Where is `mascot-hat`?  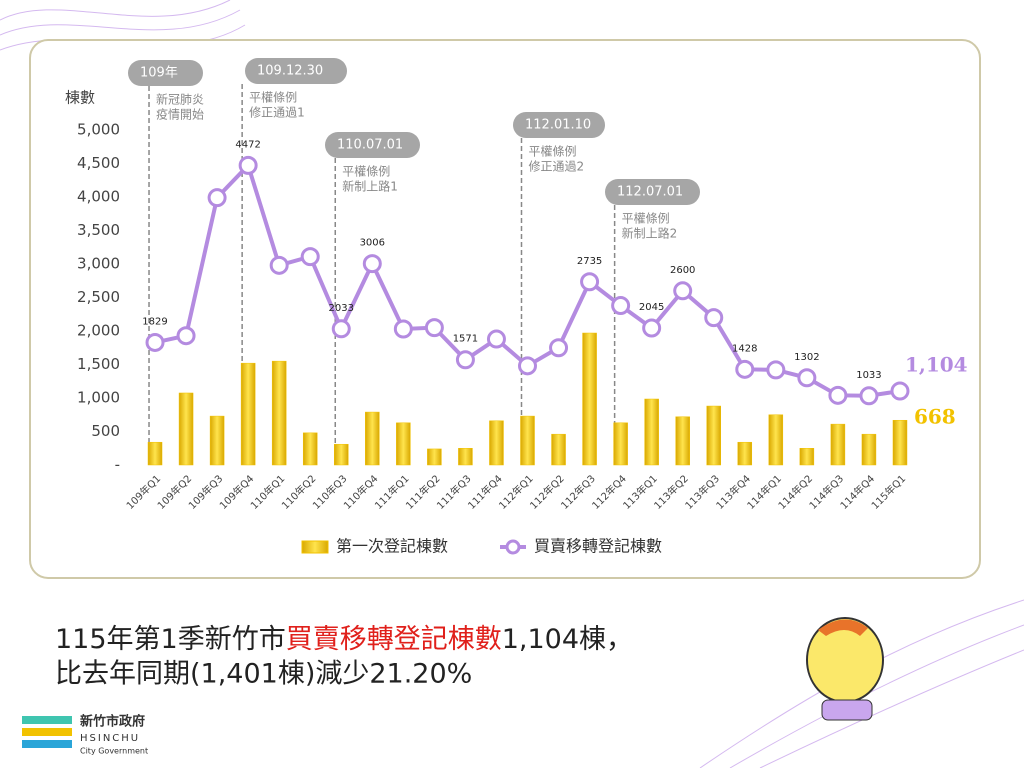 mascot-hat is located at coordinates (843, 627).